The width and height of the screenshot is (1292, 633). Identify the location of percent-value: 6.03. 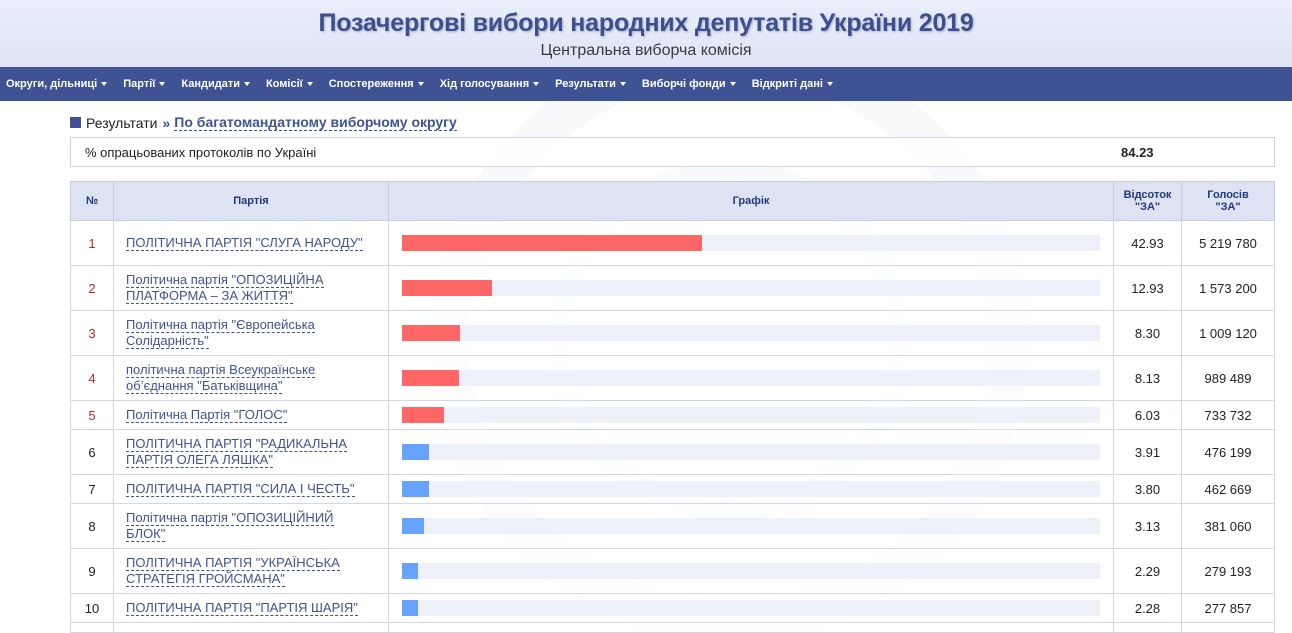
(1147, 415).